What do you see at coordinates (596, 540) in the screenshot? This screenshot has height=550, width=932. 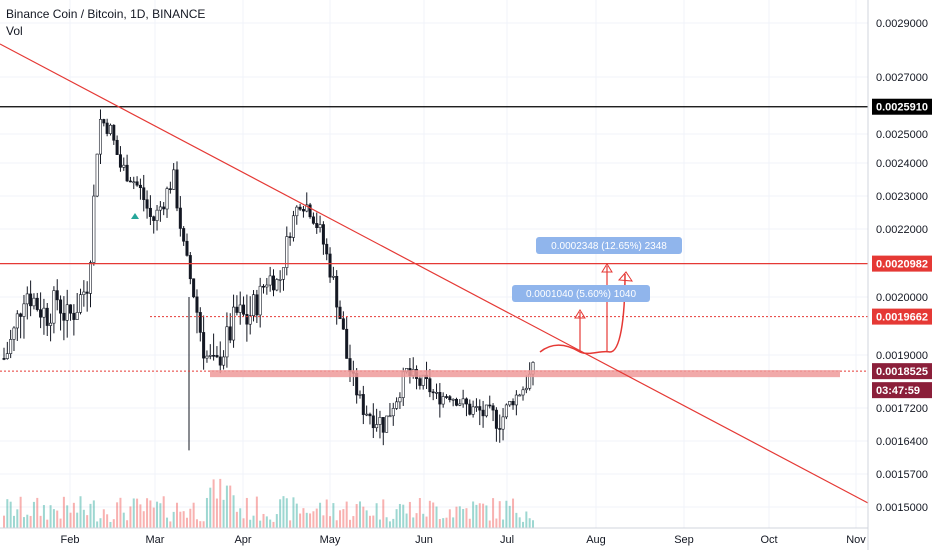 I see `time-axis-label: Aug` at bounding box center [596, 540].